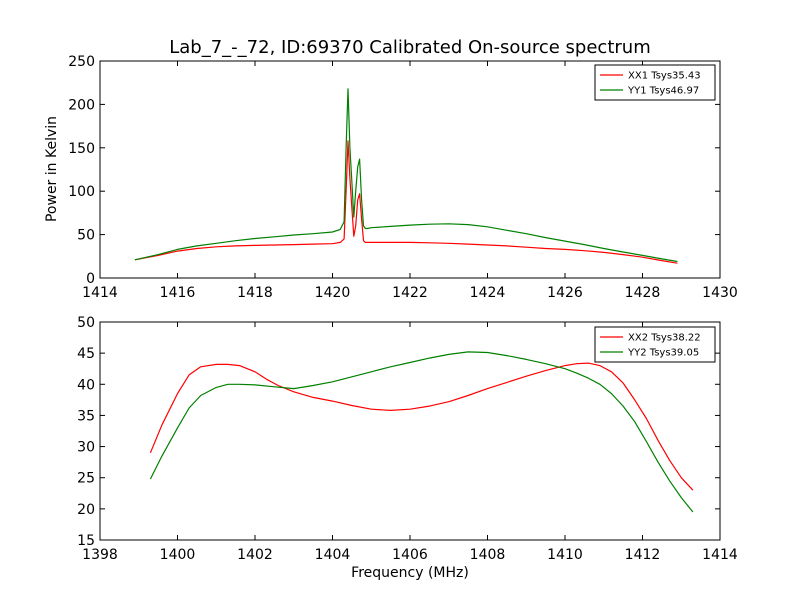 Image resolution: width=800 pixels, height=604 pixels. I want to click on y-tick-label: 20, so click(86, 510).